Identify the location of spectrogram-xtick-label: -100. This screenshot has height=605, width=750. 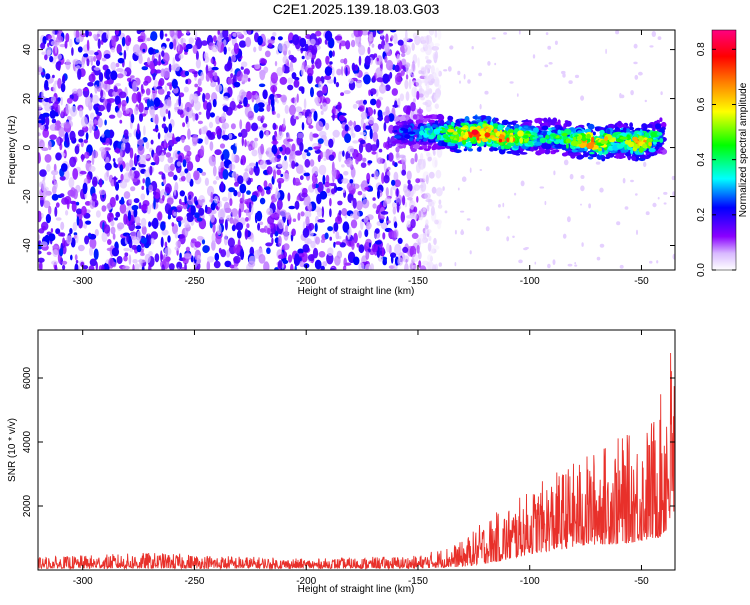
(530, 281).